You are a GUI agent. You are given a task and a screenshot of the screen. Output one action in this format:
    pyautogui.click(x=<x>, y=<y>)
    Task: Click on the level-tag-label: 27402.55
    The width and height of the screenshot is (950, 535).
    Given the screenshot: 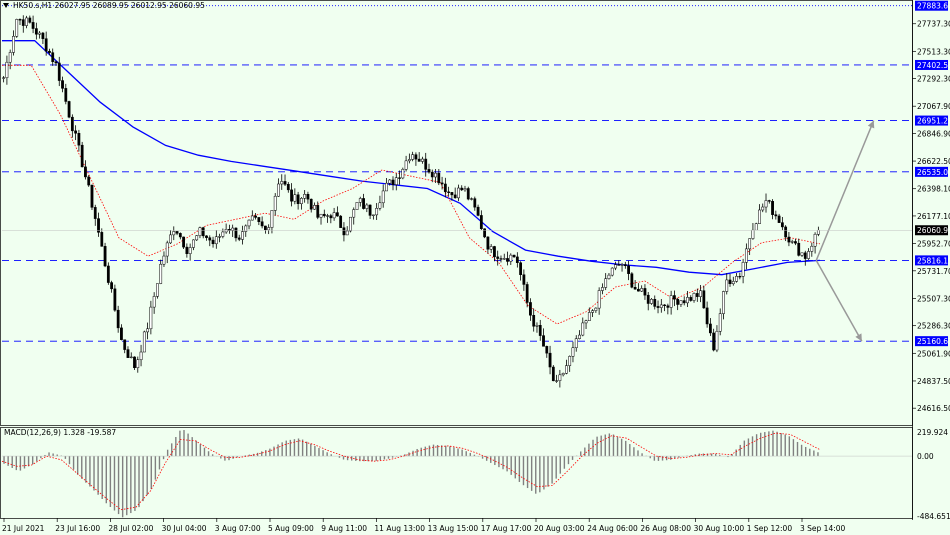 What is the action you would take?
    pyautogui.click(x=933, y=65)
    